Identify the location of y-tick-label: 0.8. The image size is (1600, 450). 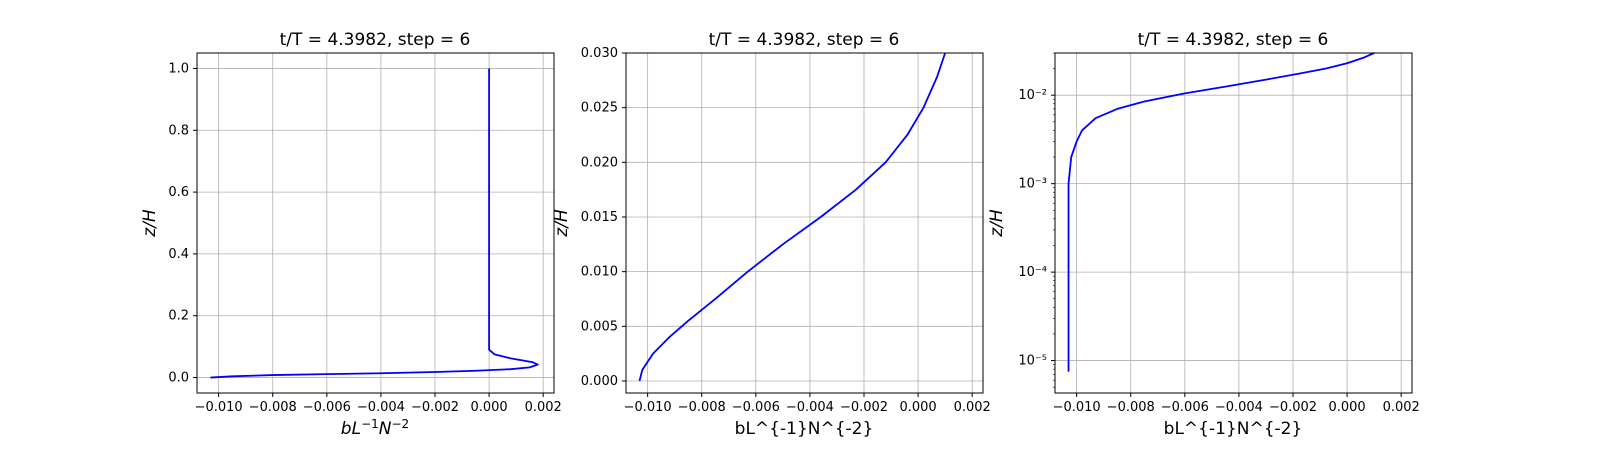
(178, 130).